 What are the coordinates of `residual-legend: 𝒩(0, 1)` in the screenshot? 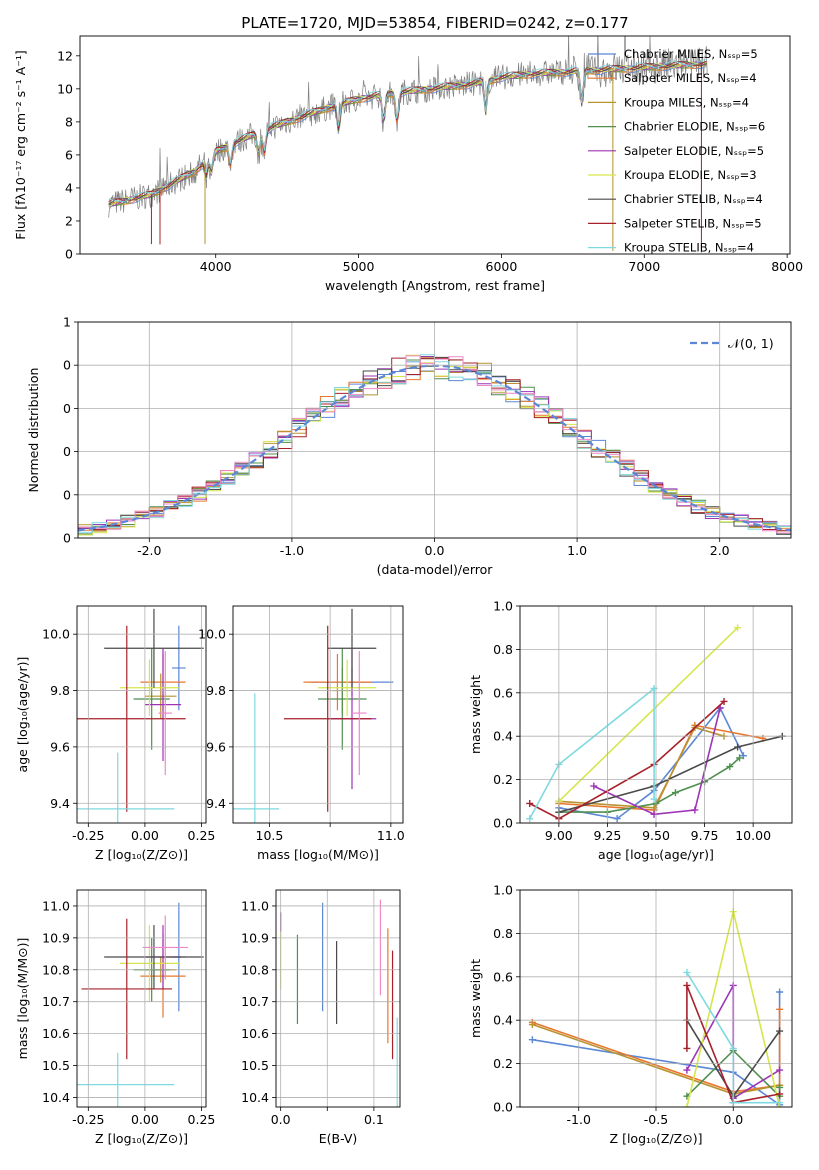 It's located at (732, 343).